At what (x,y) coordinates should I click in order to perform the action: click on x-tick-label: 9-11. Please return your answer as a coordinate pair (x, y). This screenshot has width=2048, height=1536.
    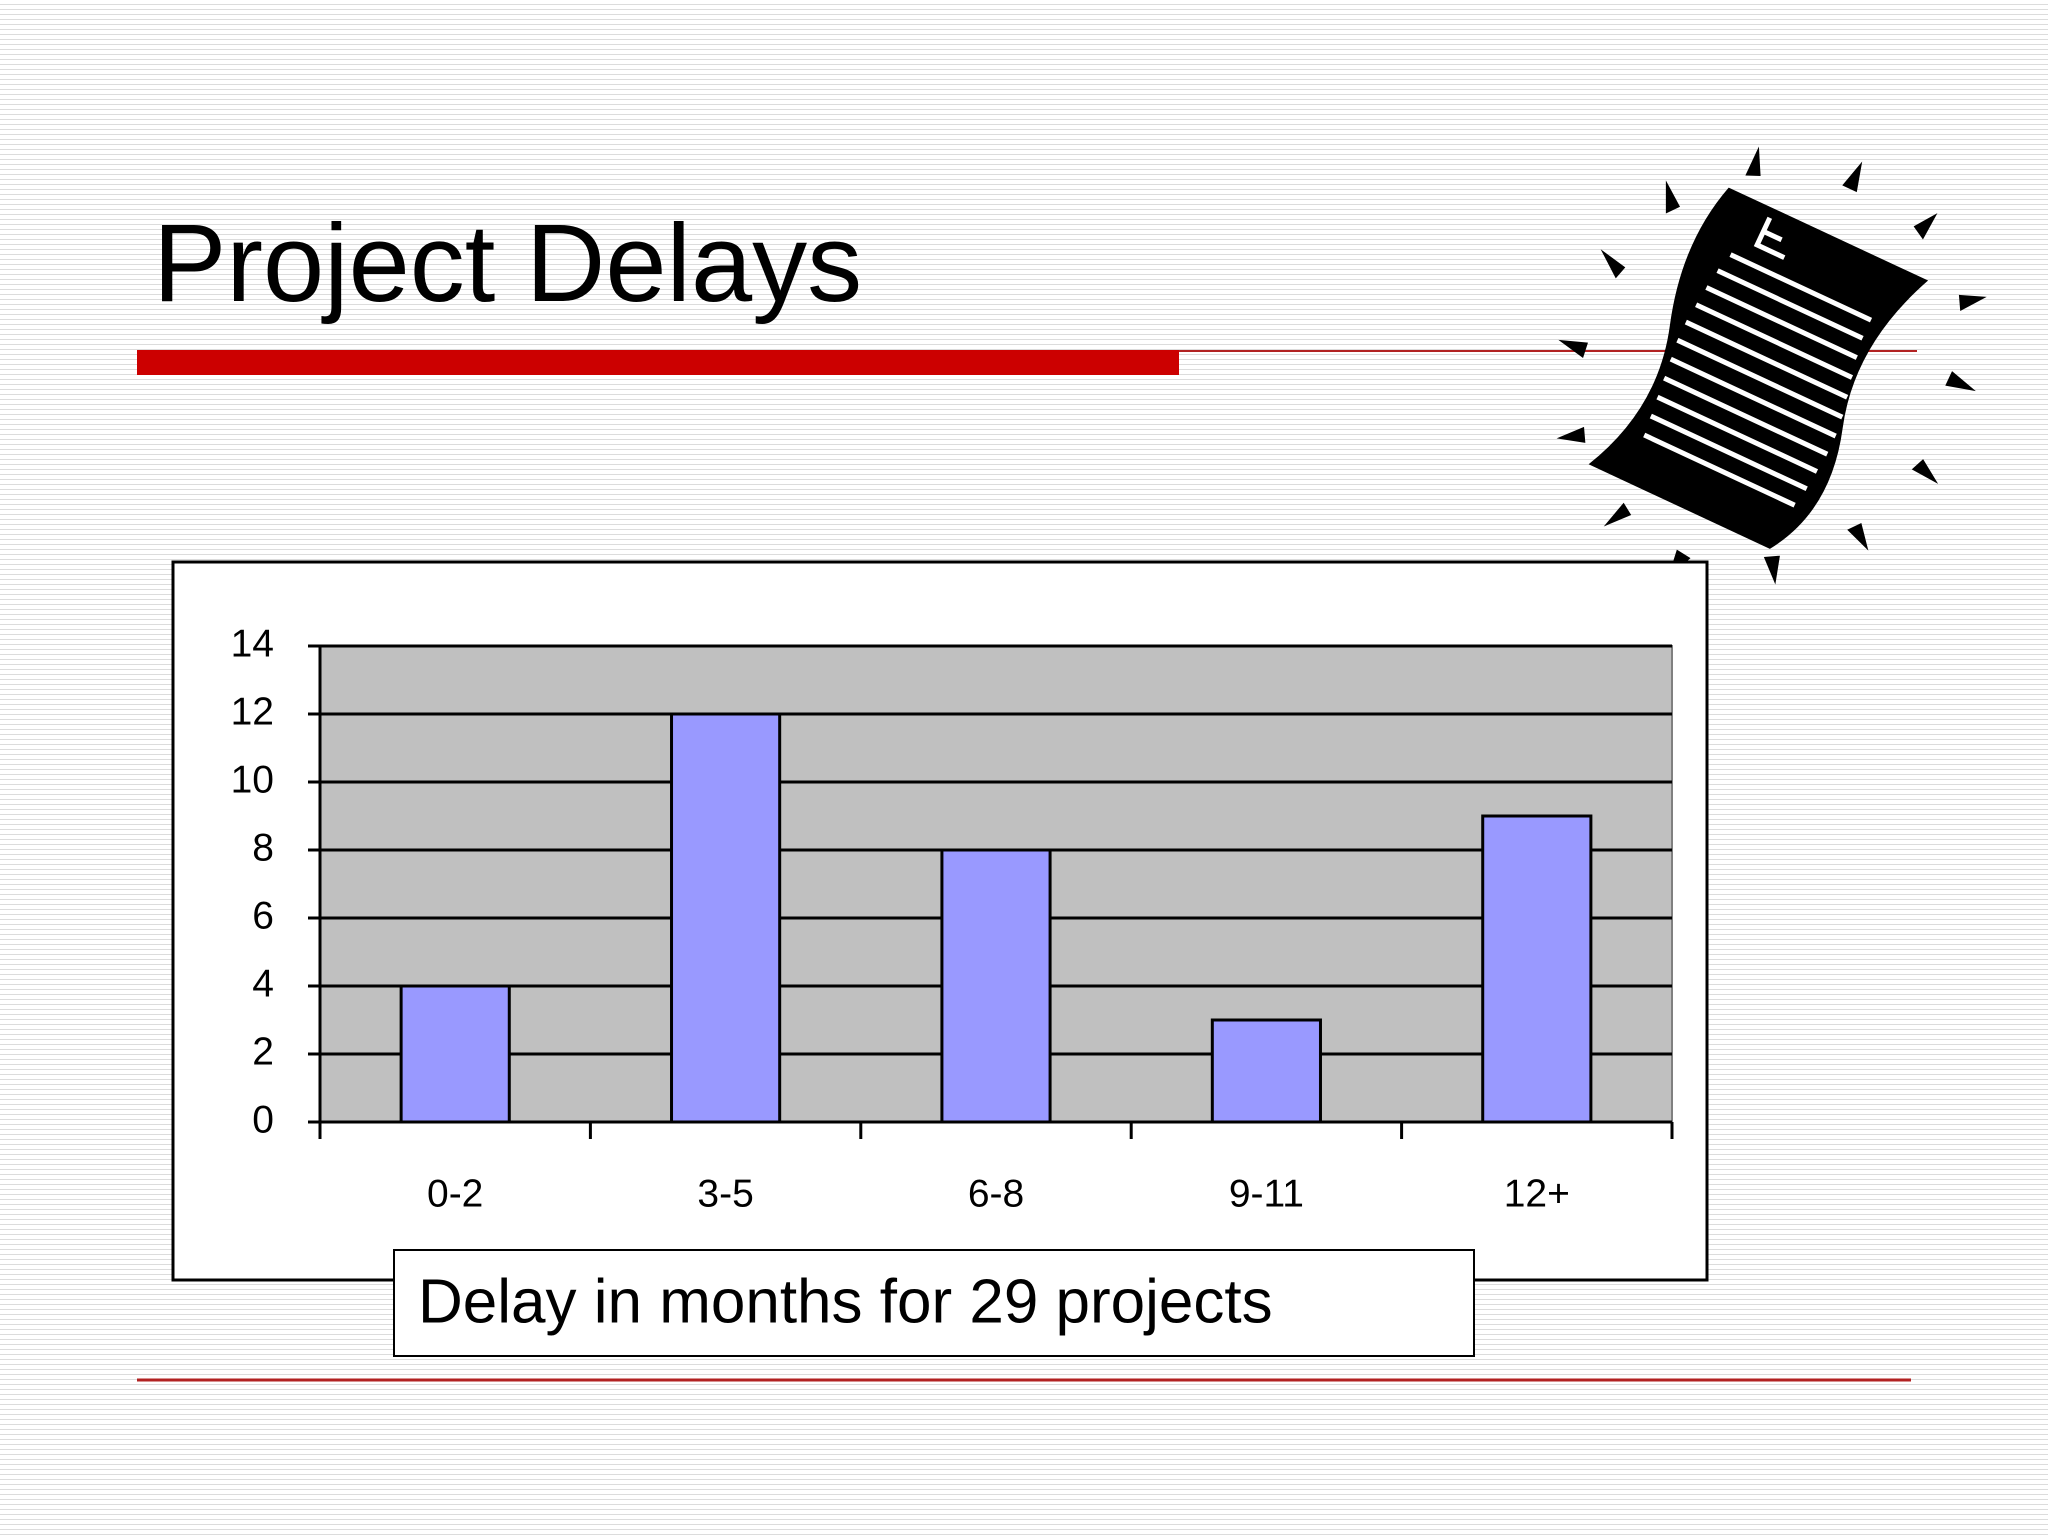
    Looking at the image, I should click on (1266, 1193).